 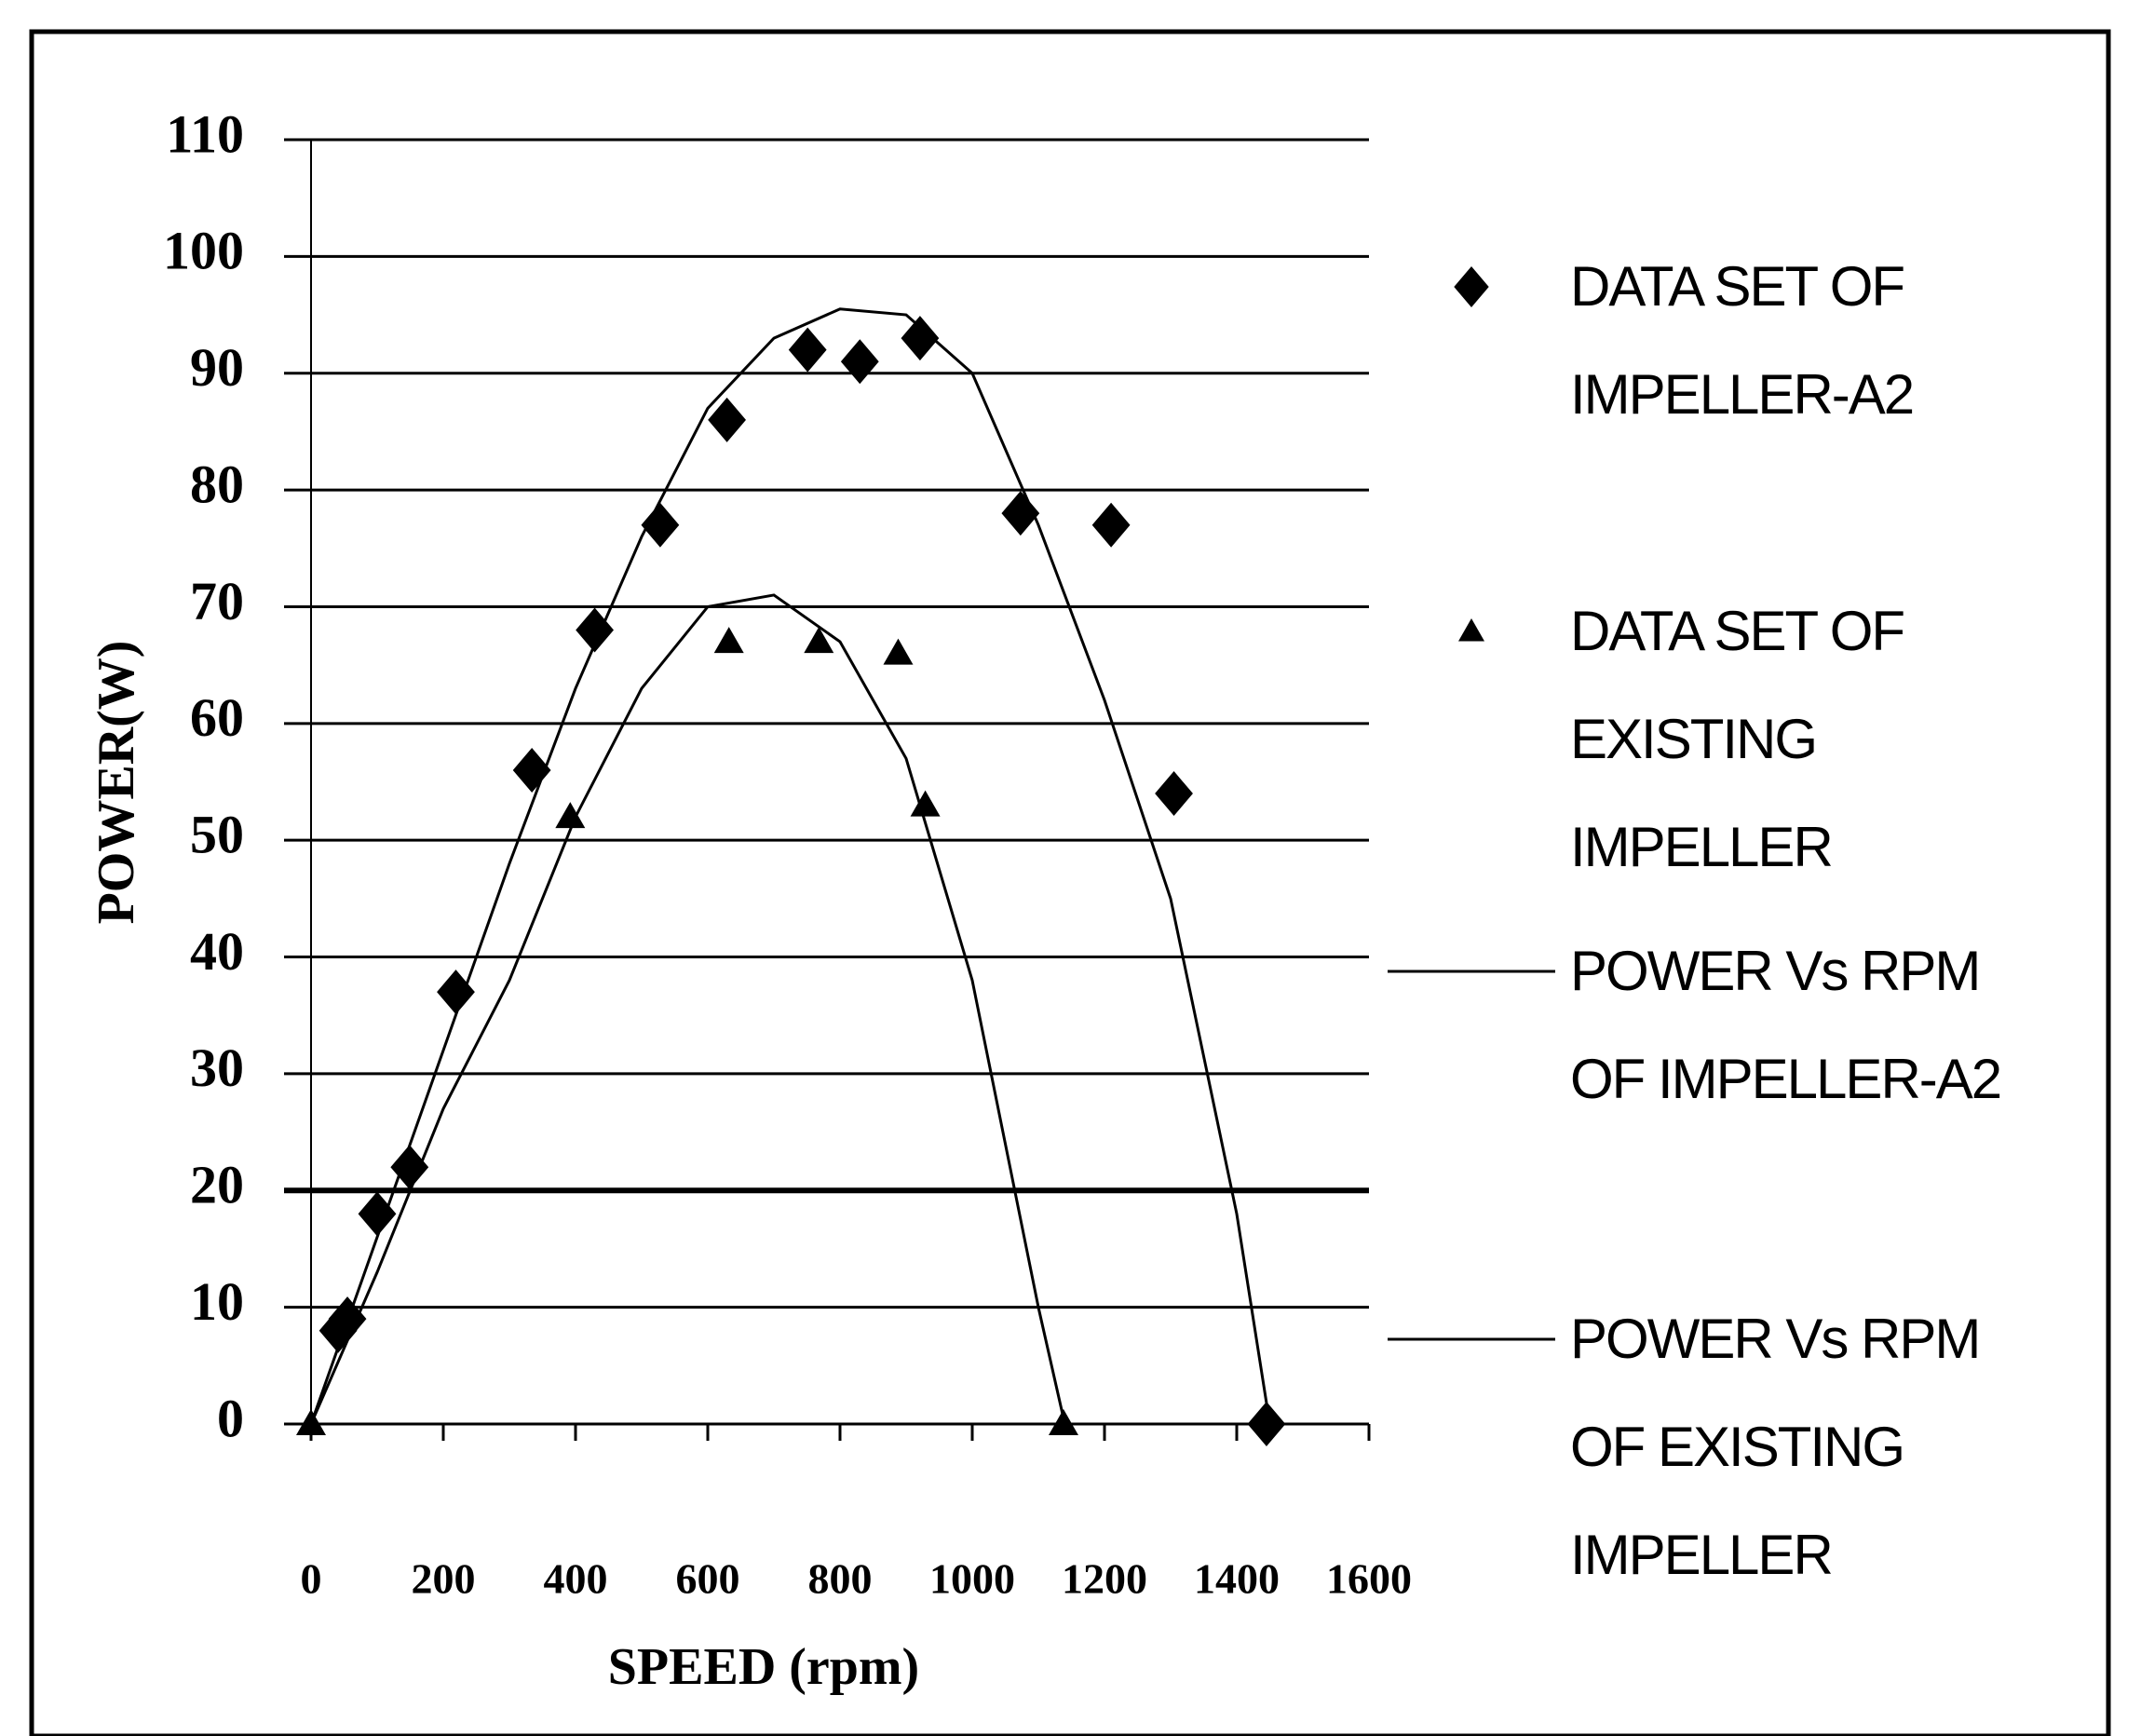 What do you see at coordinates (217, 367) in the screenshot?
I see `y-tick-label: 90` at bounding box center [217, 367].